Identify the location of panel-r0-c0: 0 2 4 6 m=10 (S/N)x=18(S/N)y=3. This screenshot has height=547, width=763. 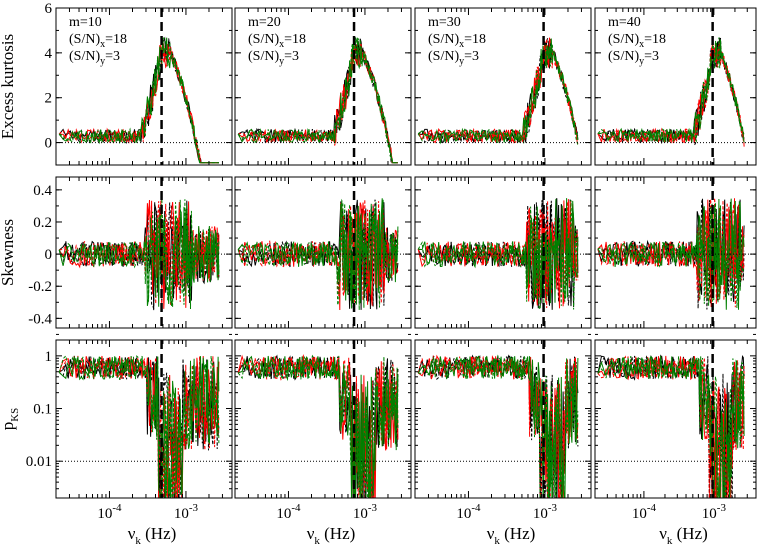
(139, 83).